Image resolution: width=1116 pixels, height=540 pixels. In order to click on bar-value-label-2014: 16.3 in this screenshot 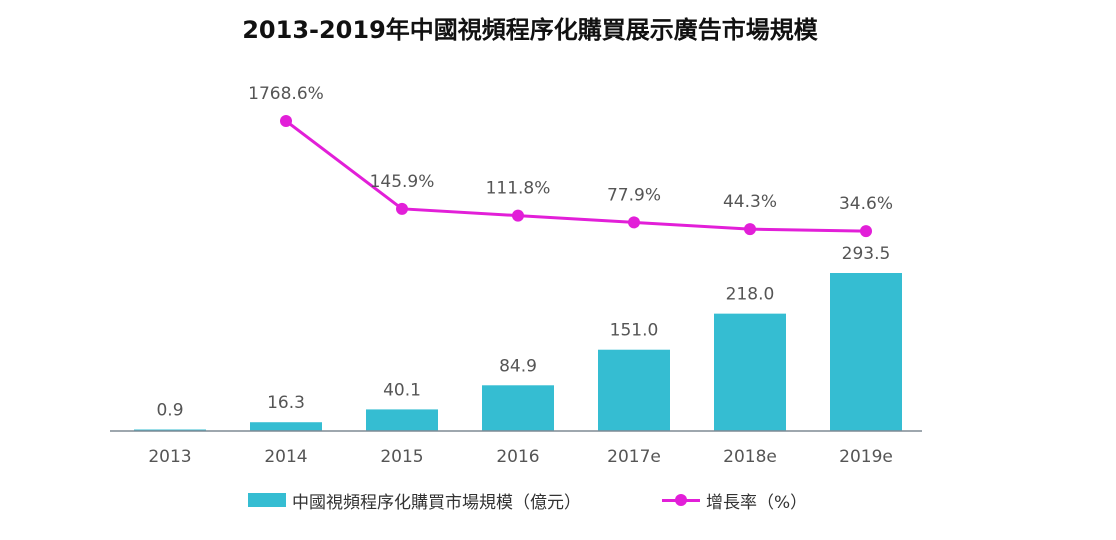, I will do `click(286, 403)`.